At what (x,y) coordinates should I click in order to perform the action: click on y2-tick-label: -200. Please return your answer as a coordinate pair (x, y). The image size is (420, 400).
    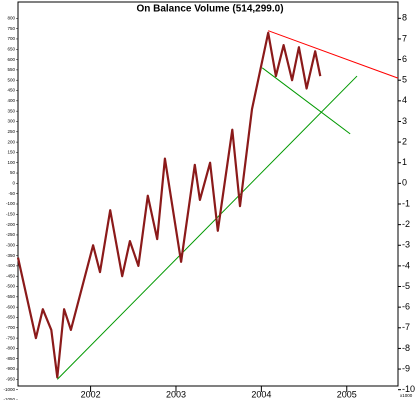
    Looking at the image, I should click on (11, 224).